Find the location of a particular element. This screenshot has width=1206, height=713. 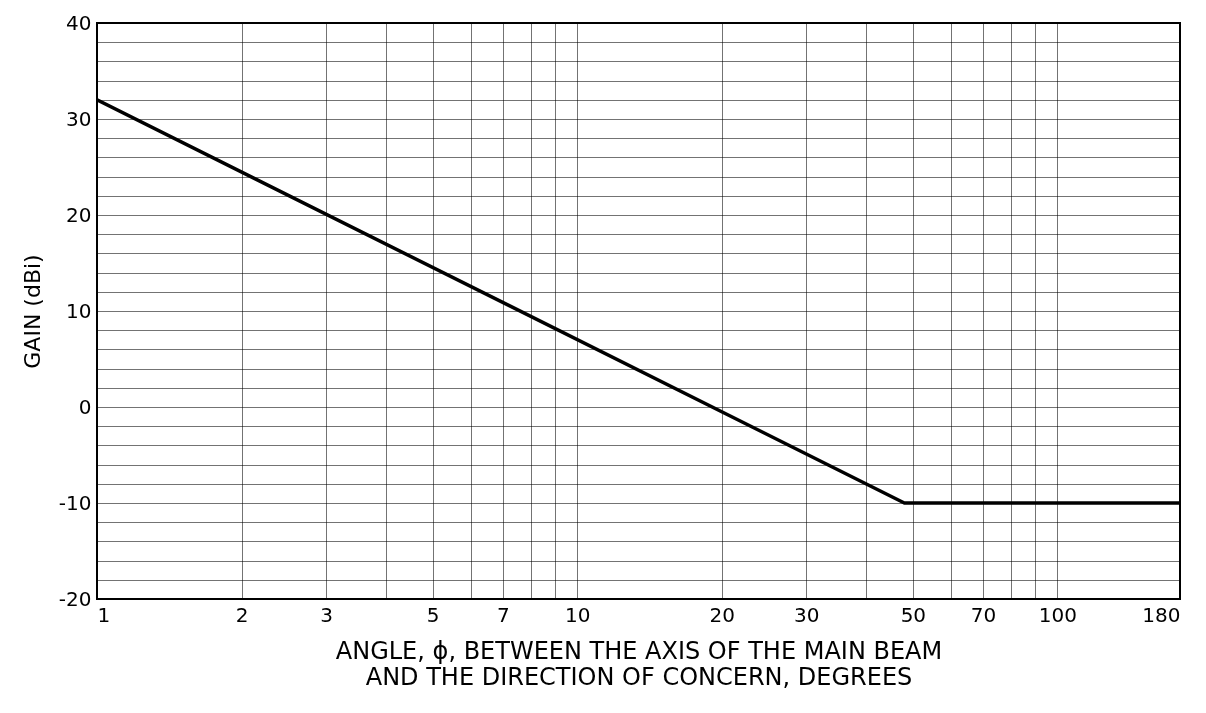

x-tick-label: 30 is located at coordinates (807, 614).